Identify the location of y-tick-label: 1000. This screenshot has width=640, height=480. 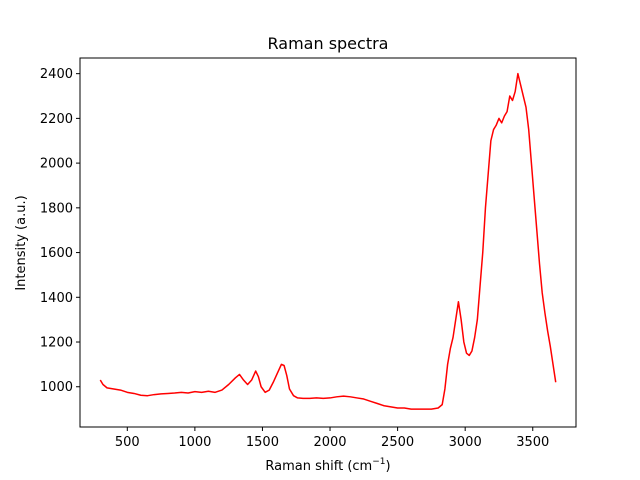
(56, 387).